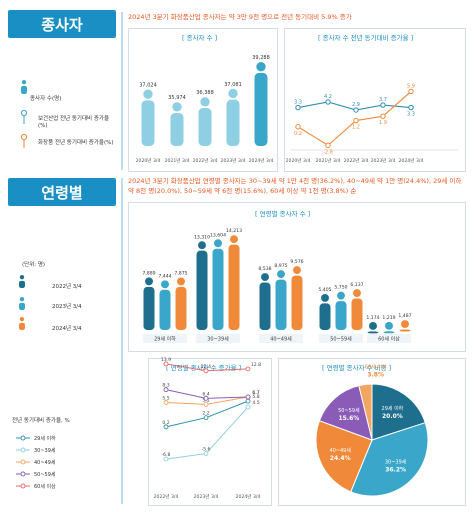 This screenshot has height=512, width=474. Describe the element at coordinates (76, 143) in the screenshot. I see `legend-growth-cosmetics: 화장품 전년 동기대비 증가율(%)` at that location.